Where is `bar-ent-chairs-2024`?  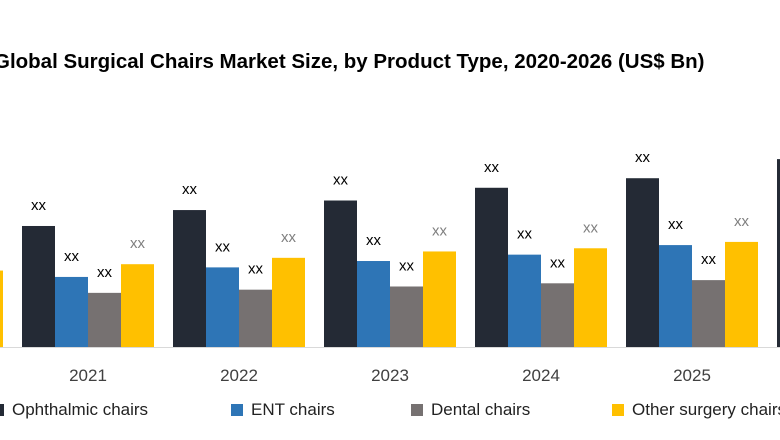 bar-ent-chairs-2024 is located at coordinates (524, 300).